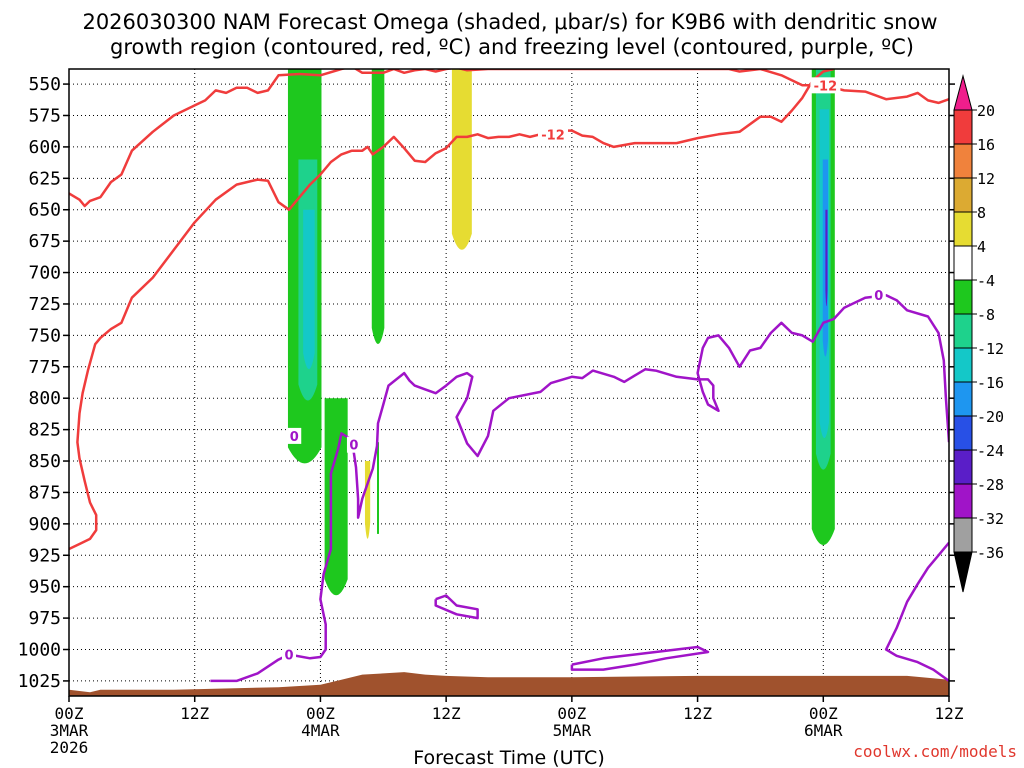  I want to click on y-tick-label-950: 950, so click(44, 587).